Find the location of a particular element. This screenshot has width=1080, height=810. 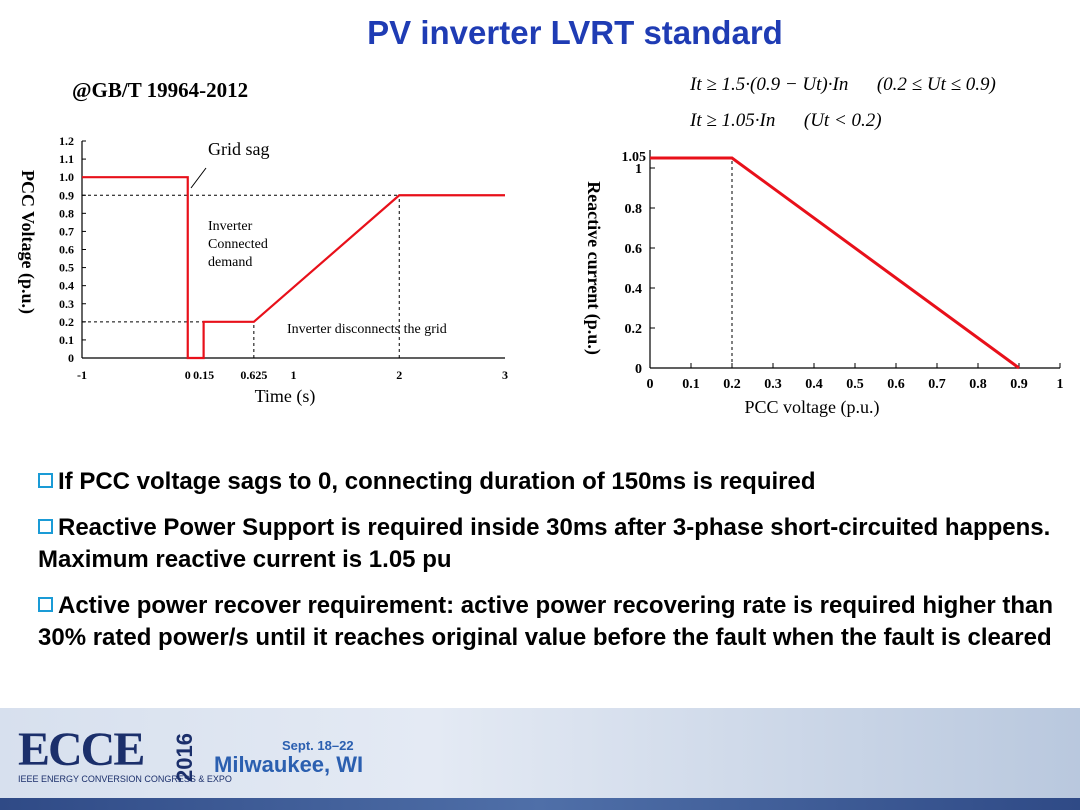

formula-line-1: It ≥ 1.5·(0.9 − Ut)·In (0.2 ≤ Ut ≤ 0.9) is located at coordinates (843, 84).